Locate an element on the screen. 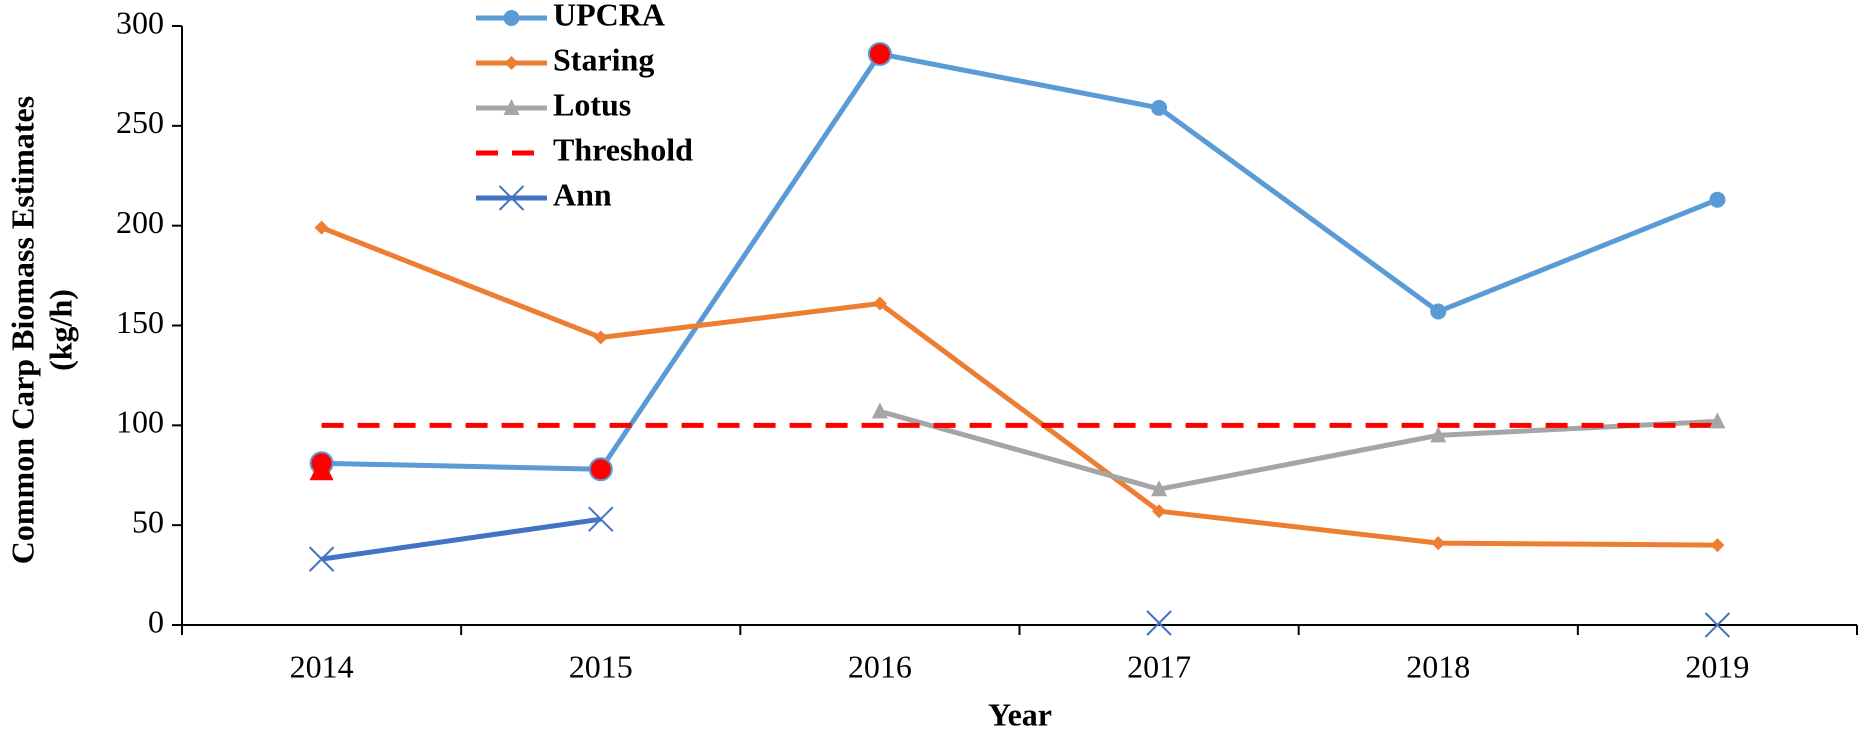 The height and width of the screenshot is (735, 1864). legend-label: Lotus is located at coordinates (592, 104).